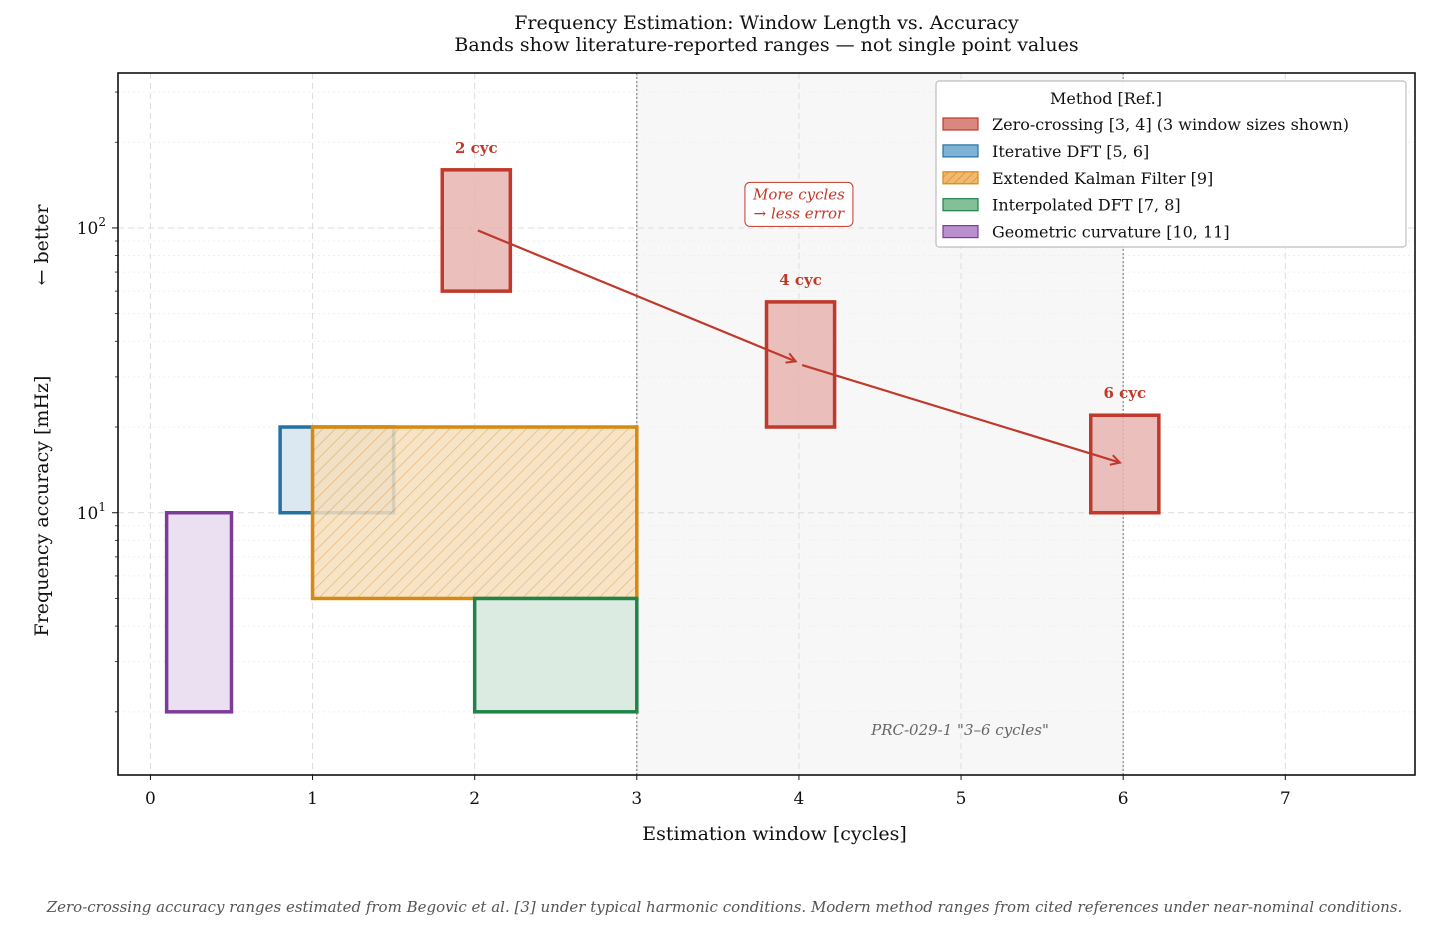 This screenshot has width=1449, height=932. I want to click on legend-entry: Iterative DFT [5, 6], so click(1070, 151).